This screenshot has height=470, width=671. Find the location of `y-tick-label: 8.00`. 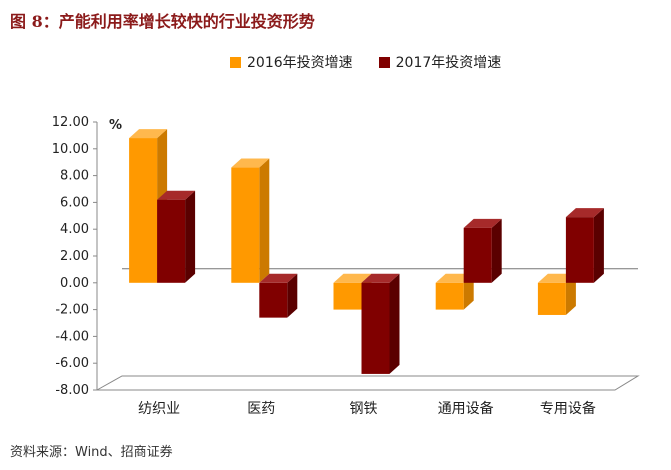

y-tick-label: 8.00 is located at coordinates (74, 176).